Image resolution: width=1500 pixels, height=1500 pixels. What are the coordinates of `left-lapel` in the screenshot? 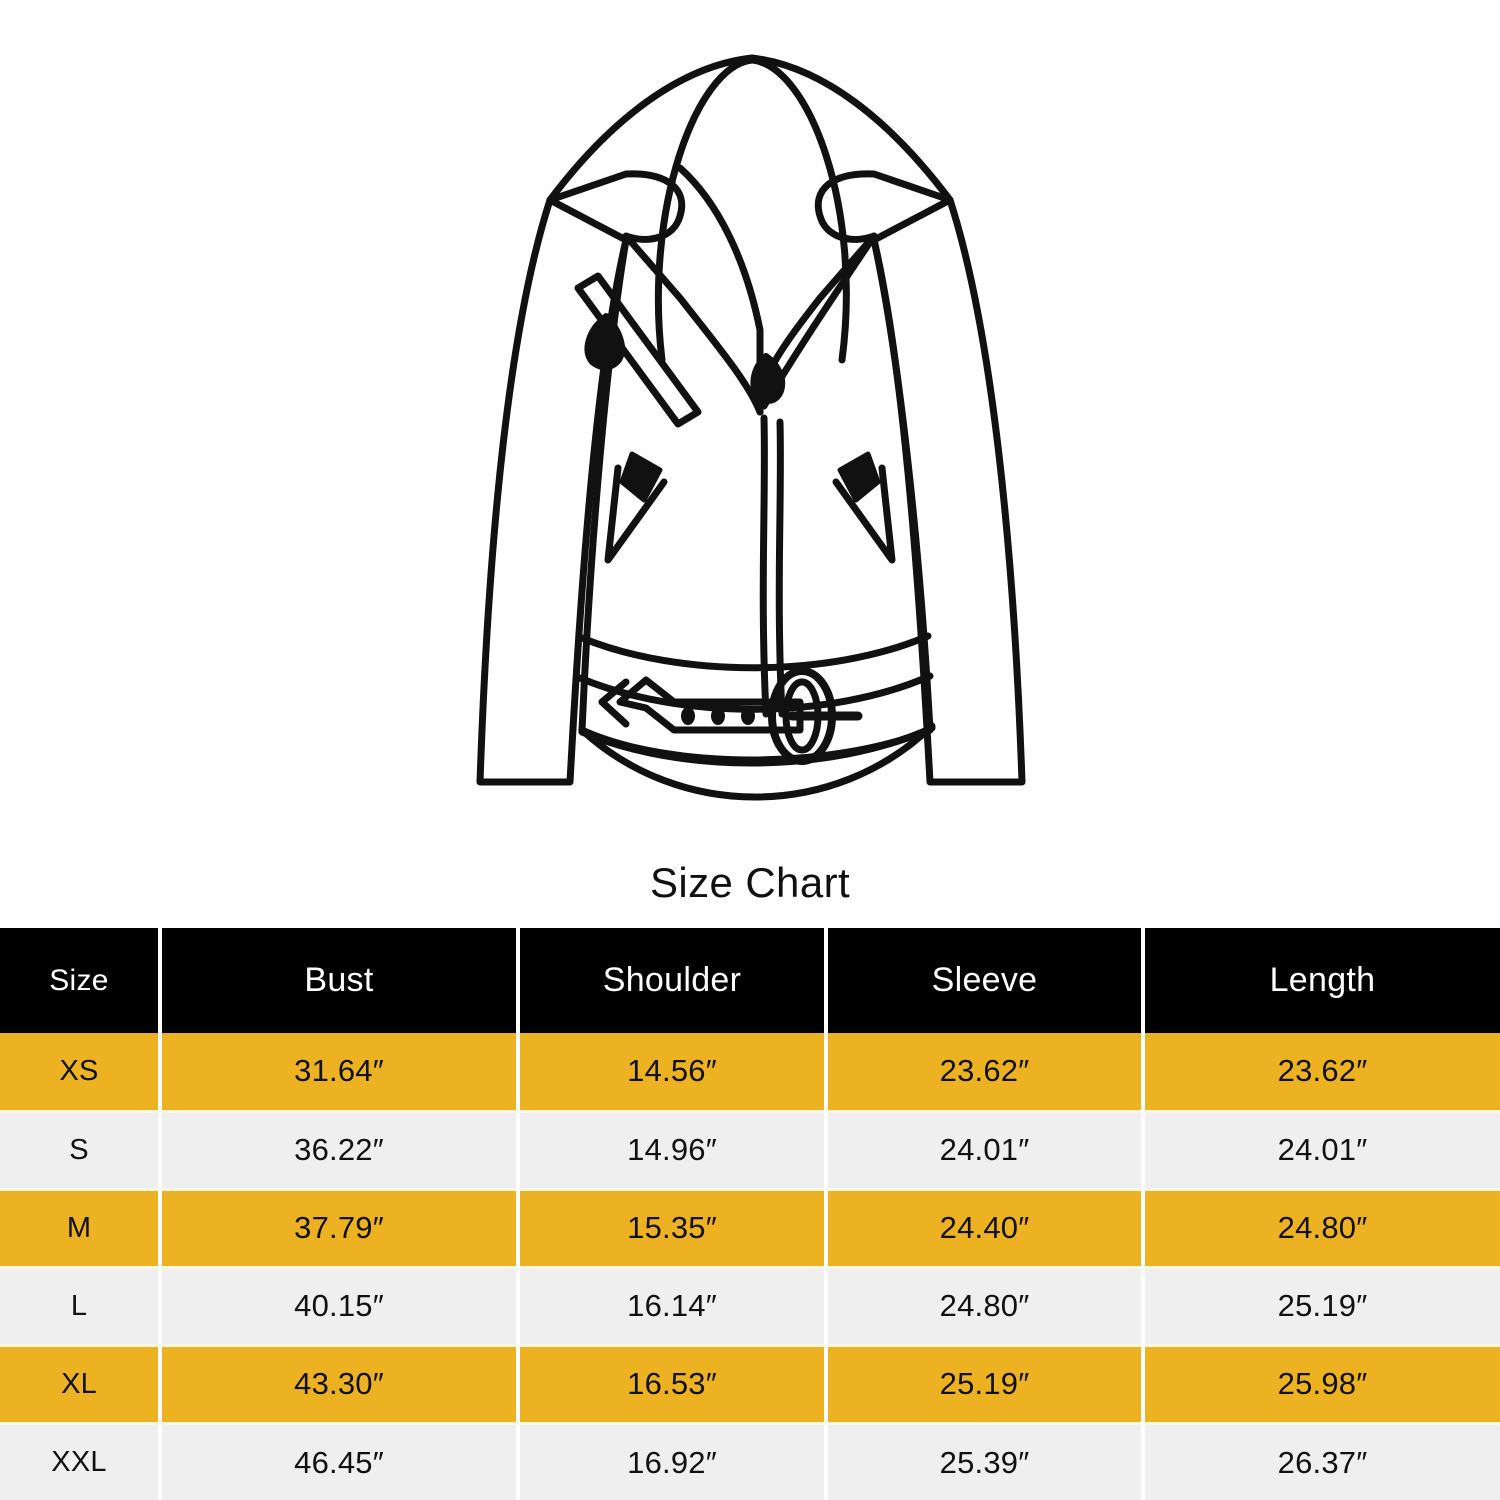 It's located at (655, 290).